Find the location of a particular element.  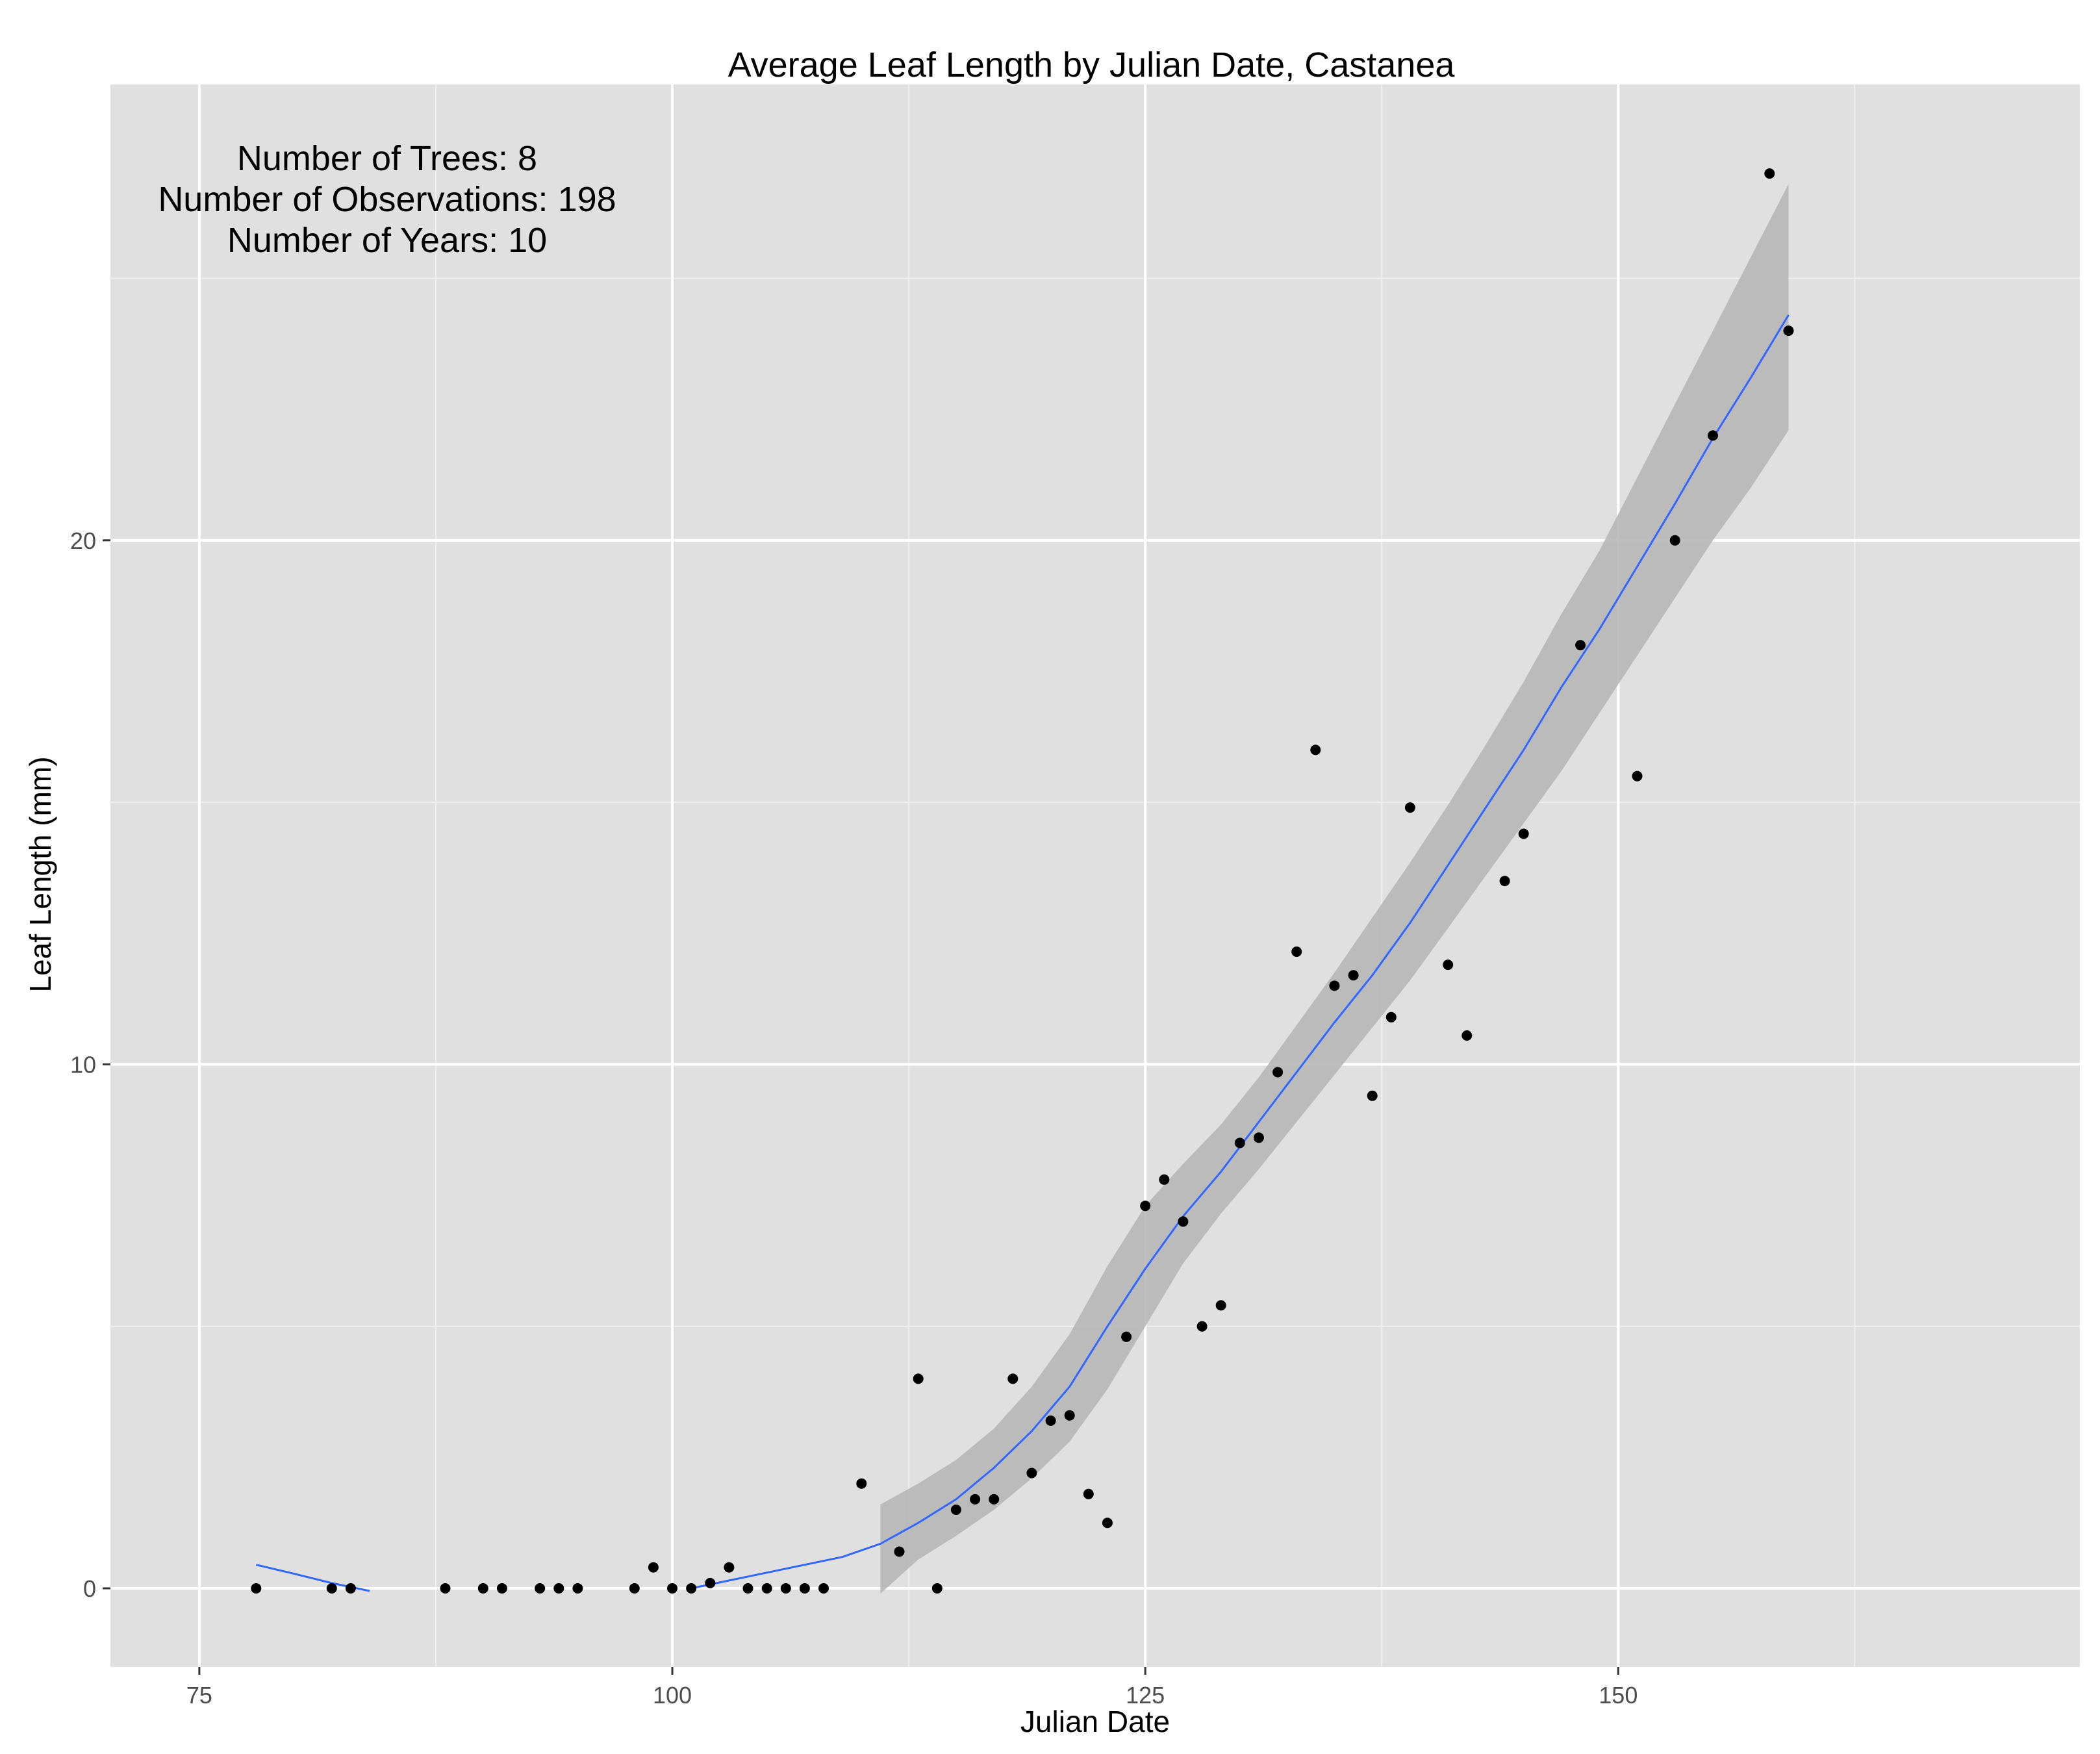

y-axis-title: Leaf Length (mm) is located at coordinates (40, 874).